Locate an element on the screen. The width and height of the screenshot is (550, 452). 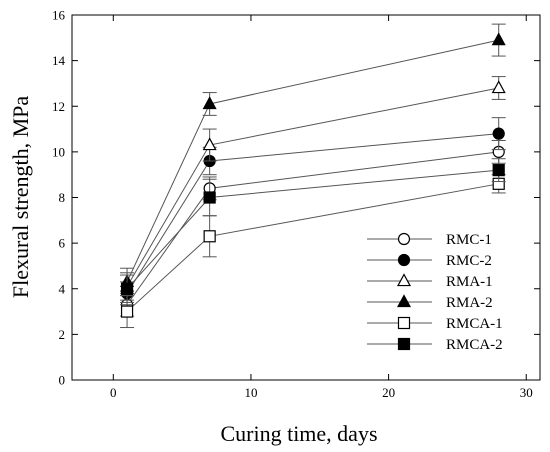
x-tick-label: 10 is located at coordinates (250, 392).